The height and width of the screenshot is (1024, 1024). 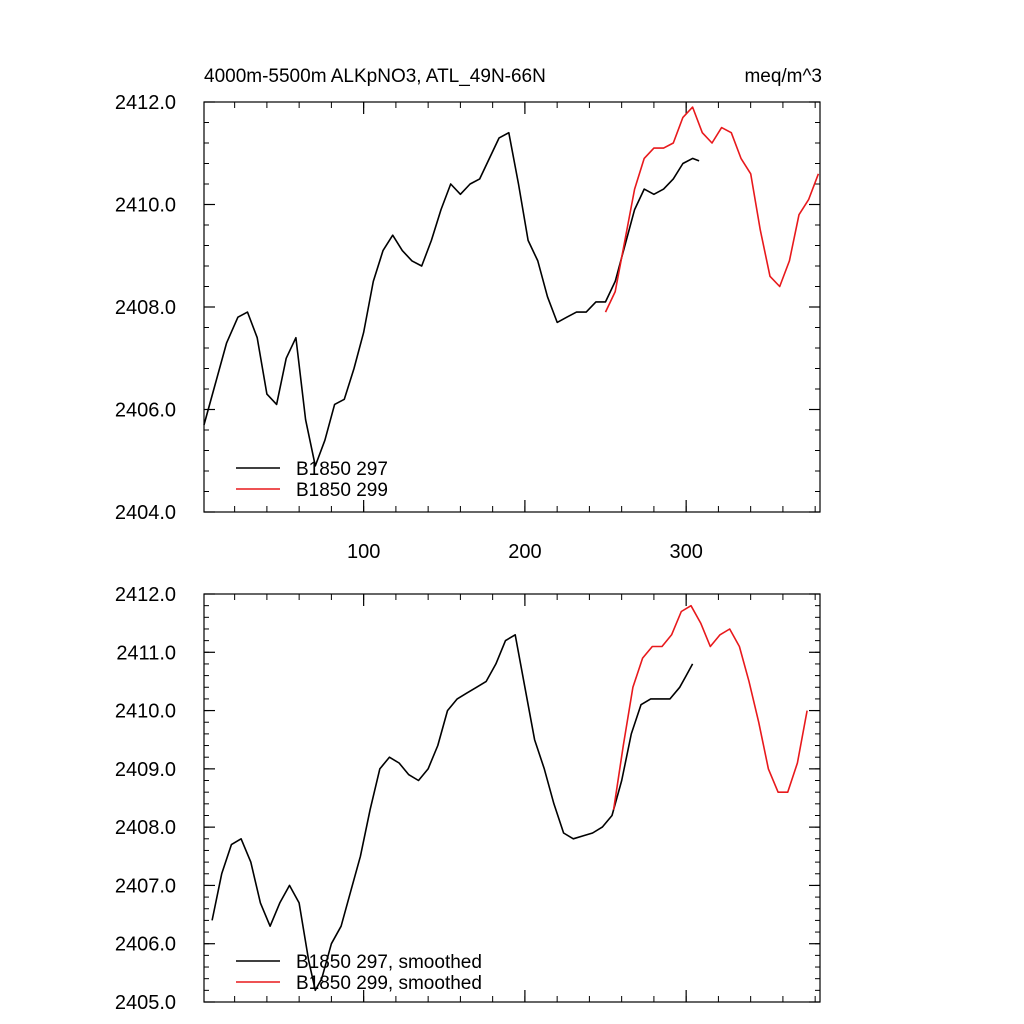 What do you see at coordinates (363, 552) in the screenshot?
I see `x-tick-label: 100` at bounding box center [363, 552].